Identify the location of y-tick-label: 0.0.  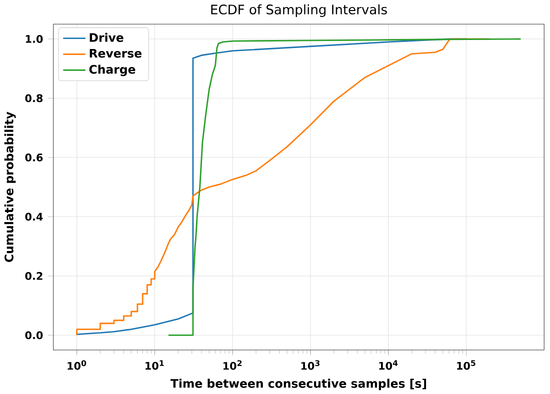
(34, 335).